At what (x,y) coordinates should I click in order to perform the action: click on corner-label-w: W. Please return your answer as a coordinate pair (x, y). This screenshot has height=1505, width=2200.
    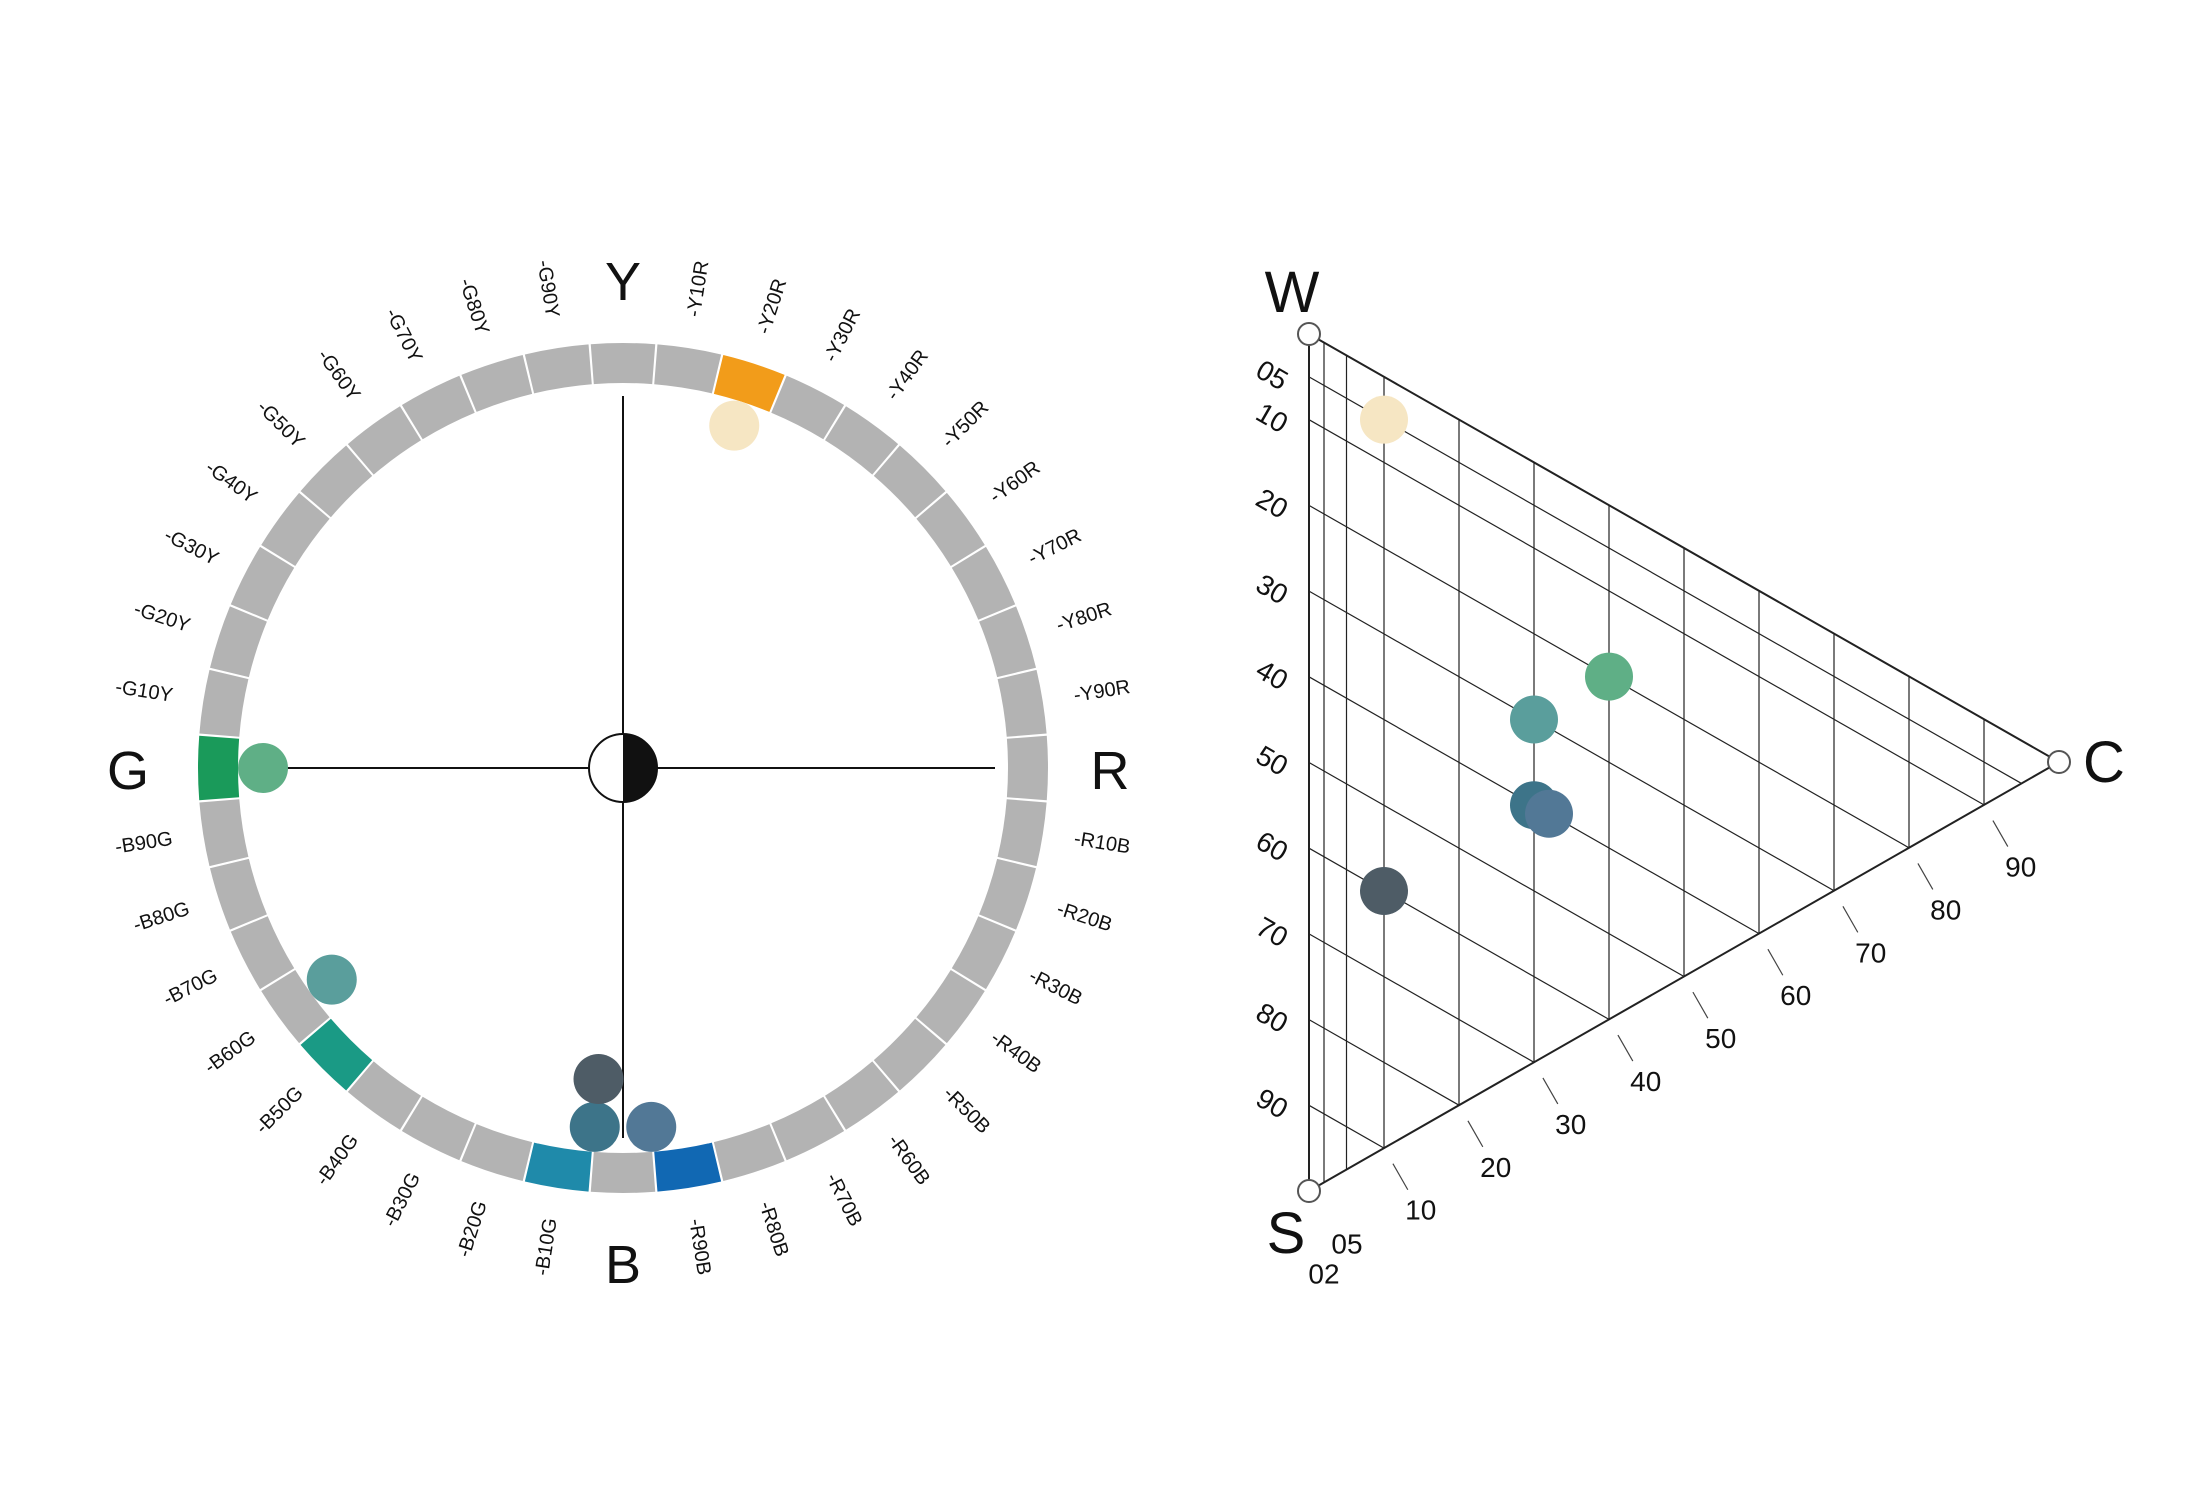
    Looking at the image, I should click on (1292, 292).